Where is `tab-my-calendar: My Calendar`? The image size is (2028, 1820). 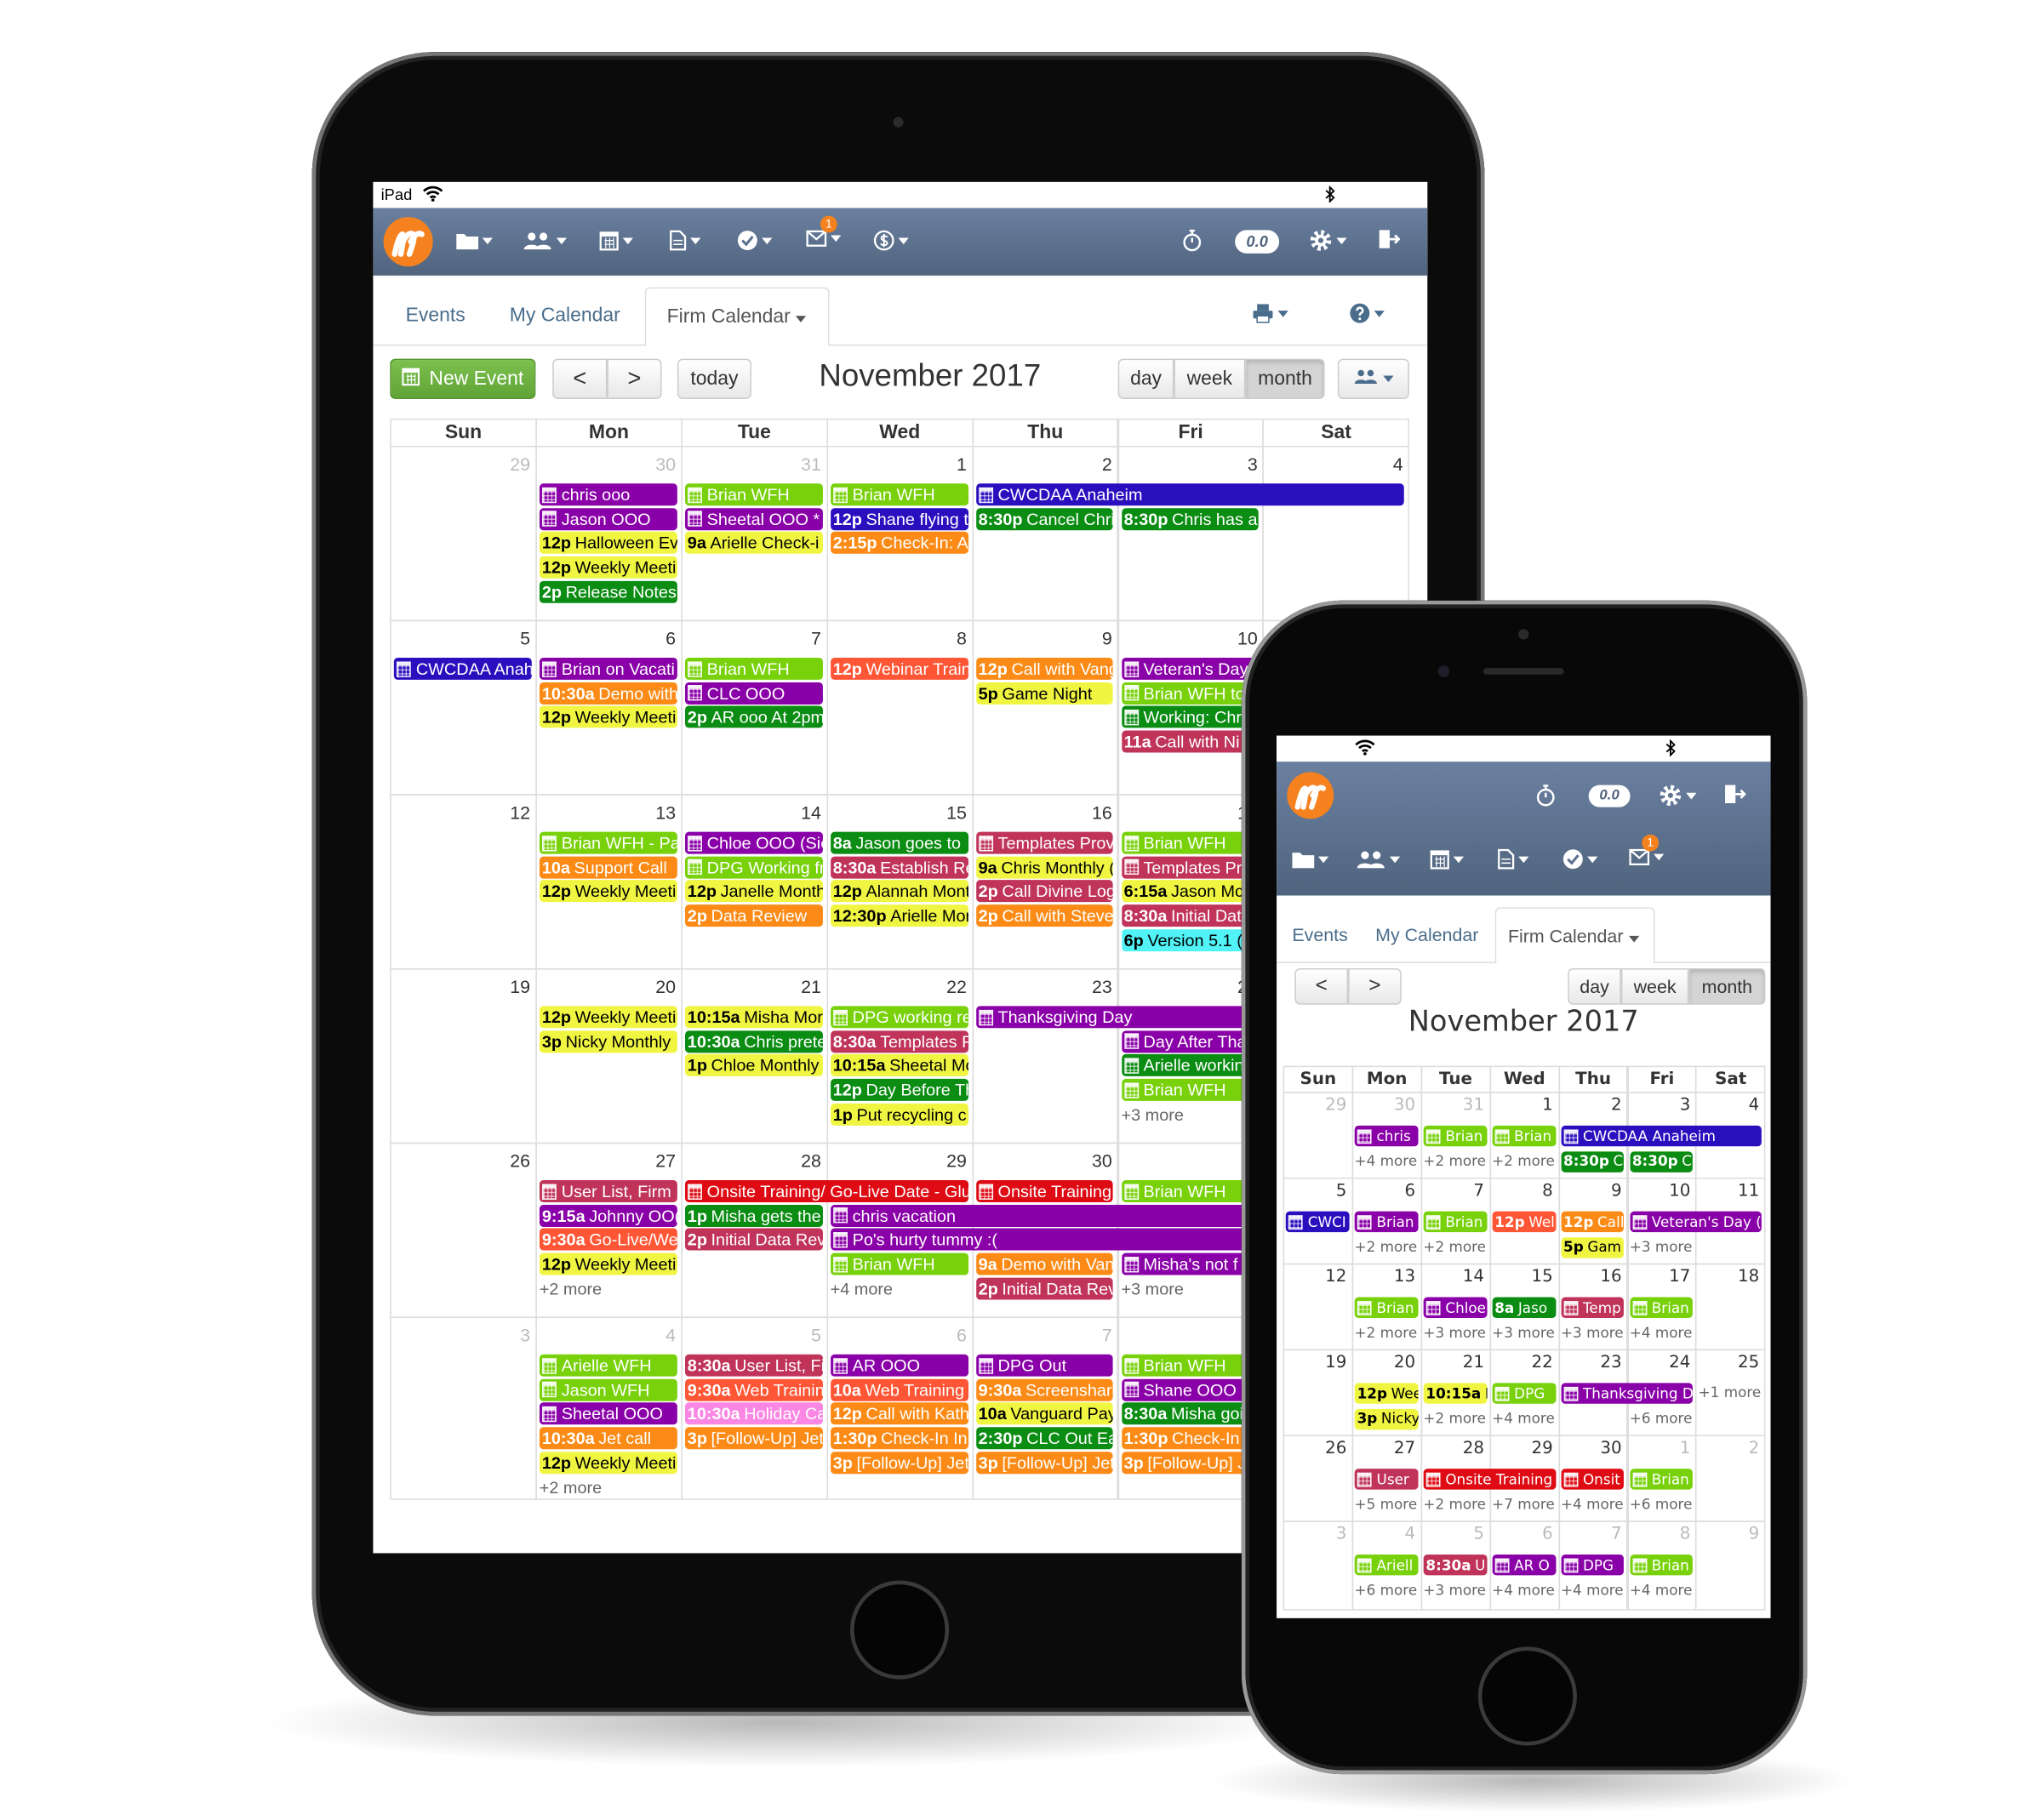
tab-my-calendar: My Calendar is located at coordinates (564, 316).